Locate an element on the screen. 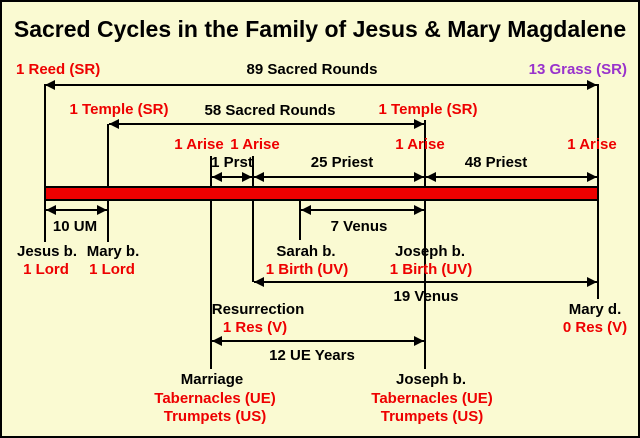  label-89-sacred-rounds: 89 Sacred Rounds is located at coordinates (312, 69).